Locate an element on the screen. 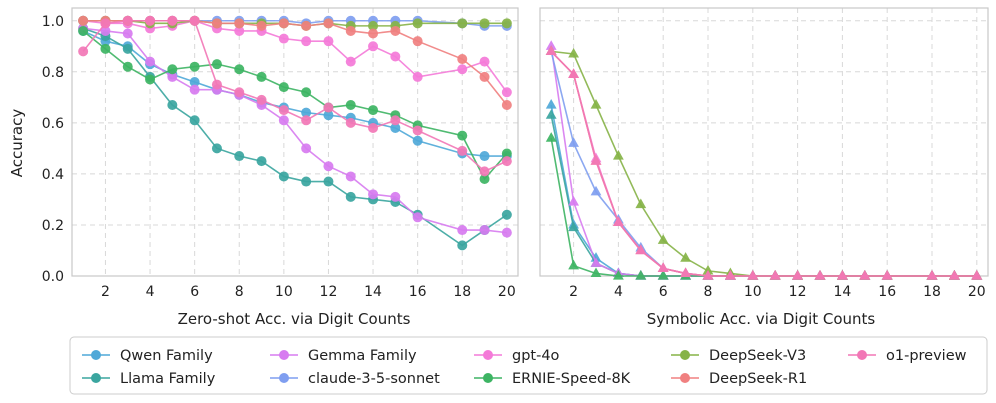  y-tick-label: 0.6 is located at coordinates (53, 124).